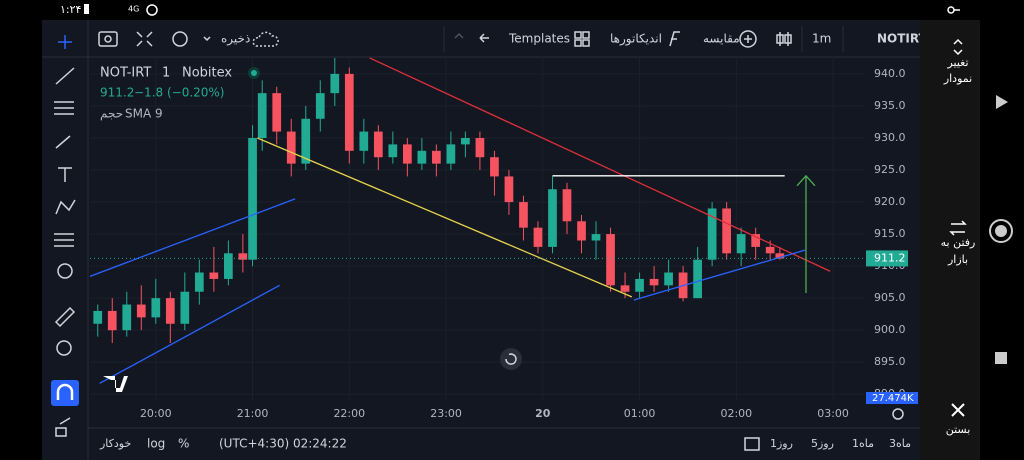  Describe the element at coordinates (179, 93) in the screenshot. I see `legend-change: −1.8 (−0.20%)` at that location.